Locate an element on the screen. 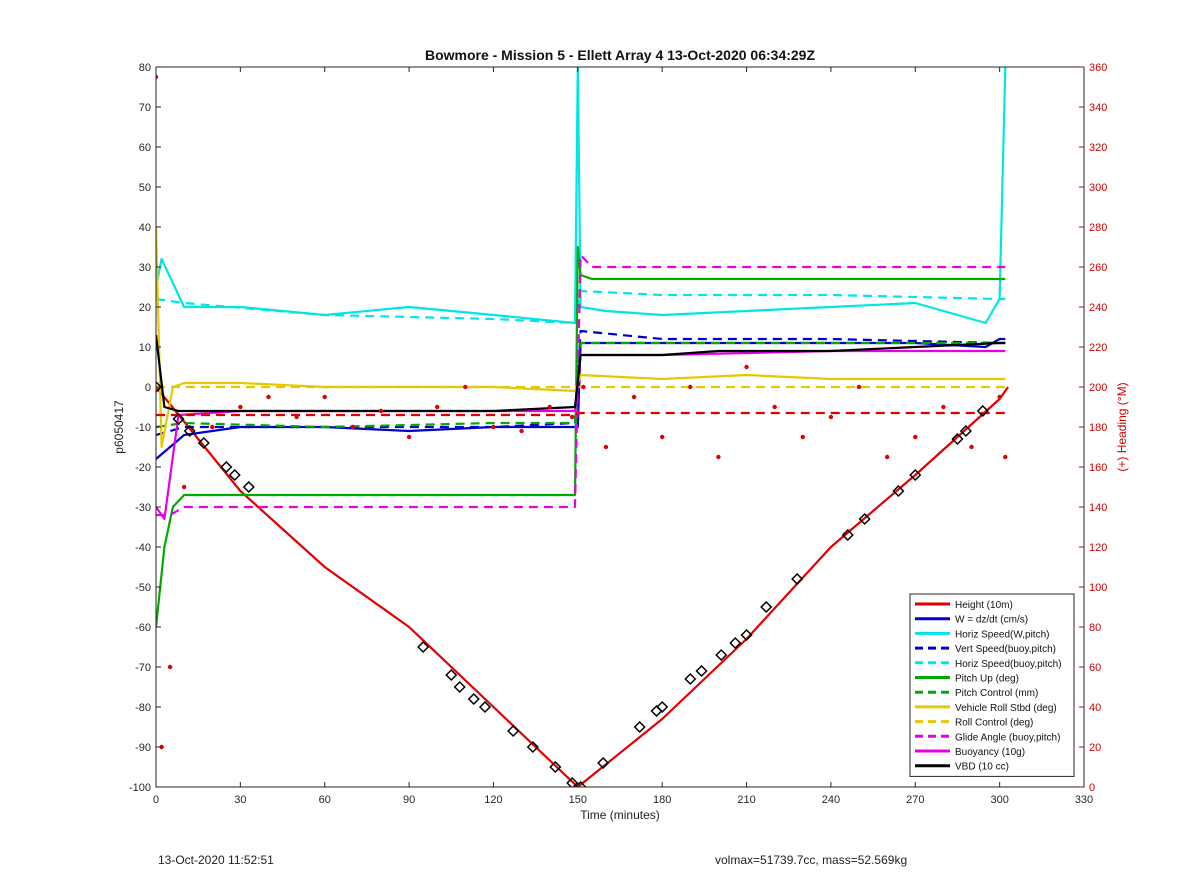 This screenshot has height=885, width=1200. footer-timestamp: 13-Oct-2020 11:52:51 is located at coordinates (216, 860).